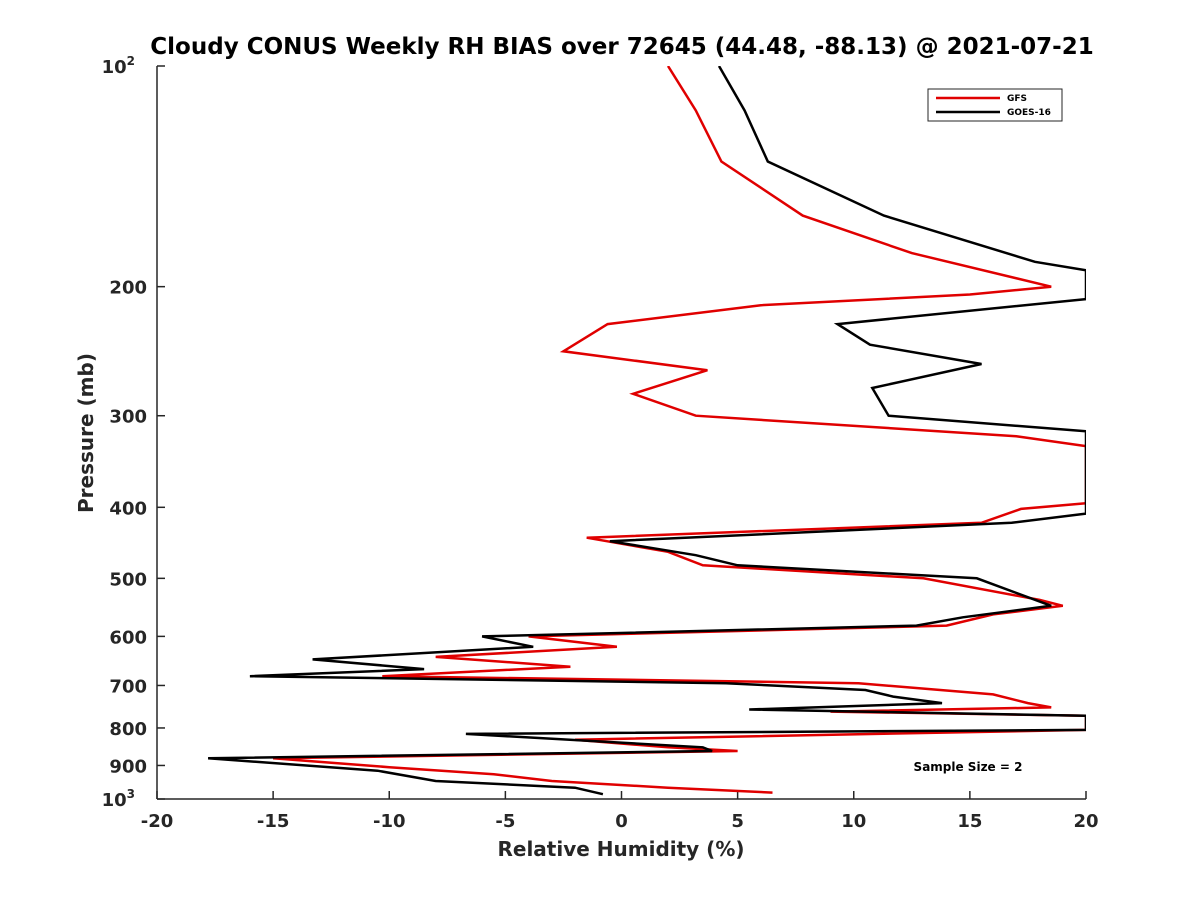  I want to click on y-tick-label: 500, so click(128, 579).